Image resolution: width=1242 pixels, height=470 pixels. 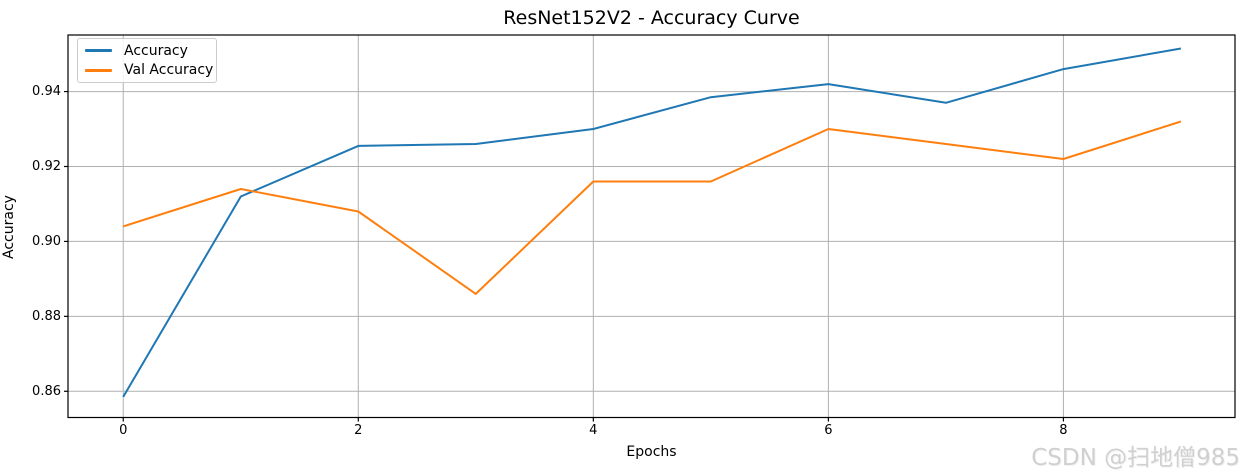 What do you see at coordinates (651, 452) in the screenshot?
I see `x-axis-label: Epochs` at bounding box center [651, 452].